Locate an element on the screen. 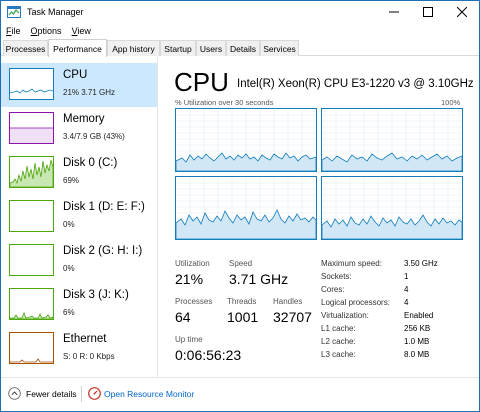 The width and height of the screenshot is (480, 412). disk-0-thumbnail-graph is located at coordinates (31, 172).